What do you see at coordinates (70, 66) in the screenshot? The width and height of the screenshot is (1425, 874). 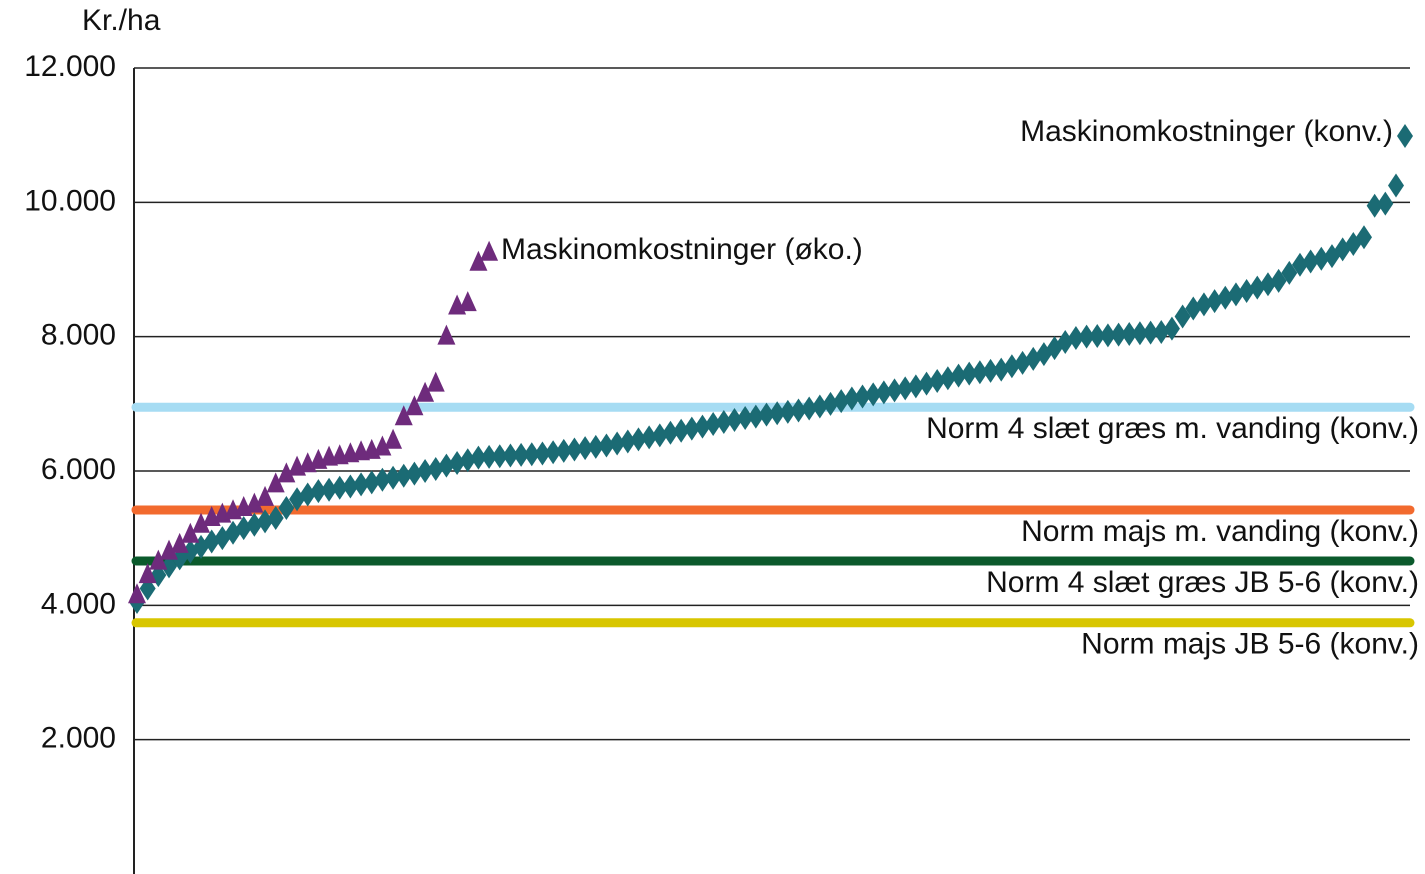 I see `y-tick-label: 12.000` at bounding box center [70, 66].